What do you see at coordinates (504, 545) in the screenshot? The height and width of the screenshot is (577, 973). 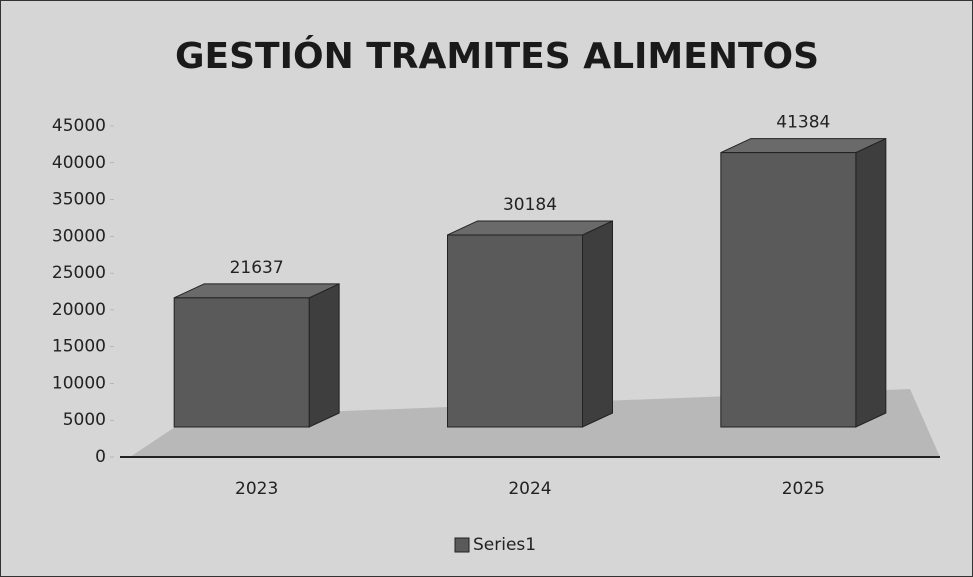 I see `legend-label: Series1` at bounding box center [504, 545].